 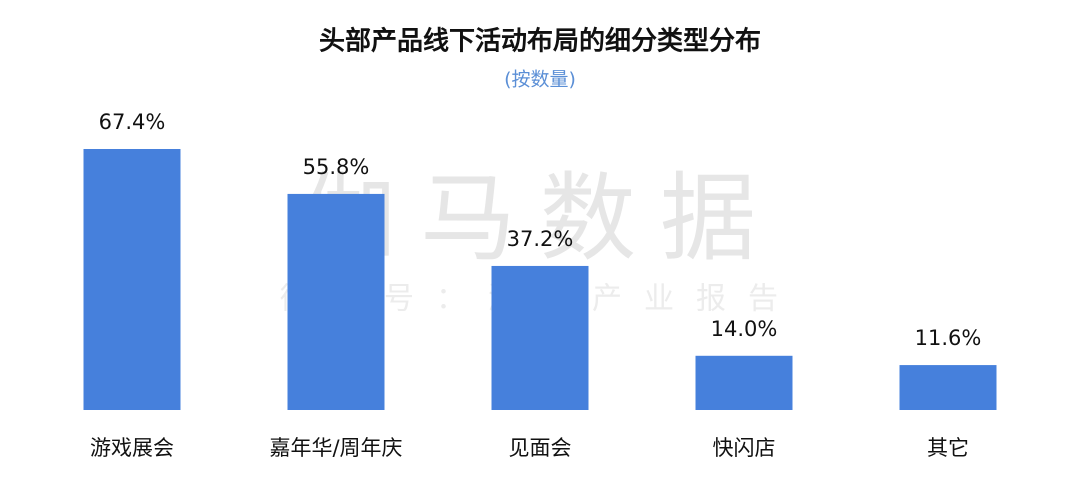 I want to click on x-tick-label: 见面会, so click(x=540, y=448).